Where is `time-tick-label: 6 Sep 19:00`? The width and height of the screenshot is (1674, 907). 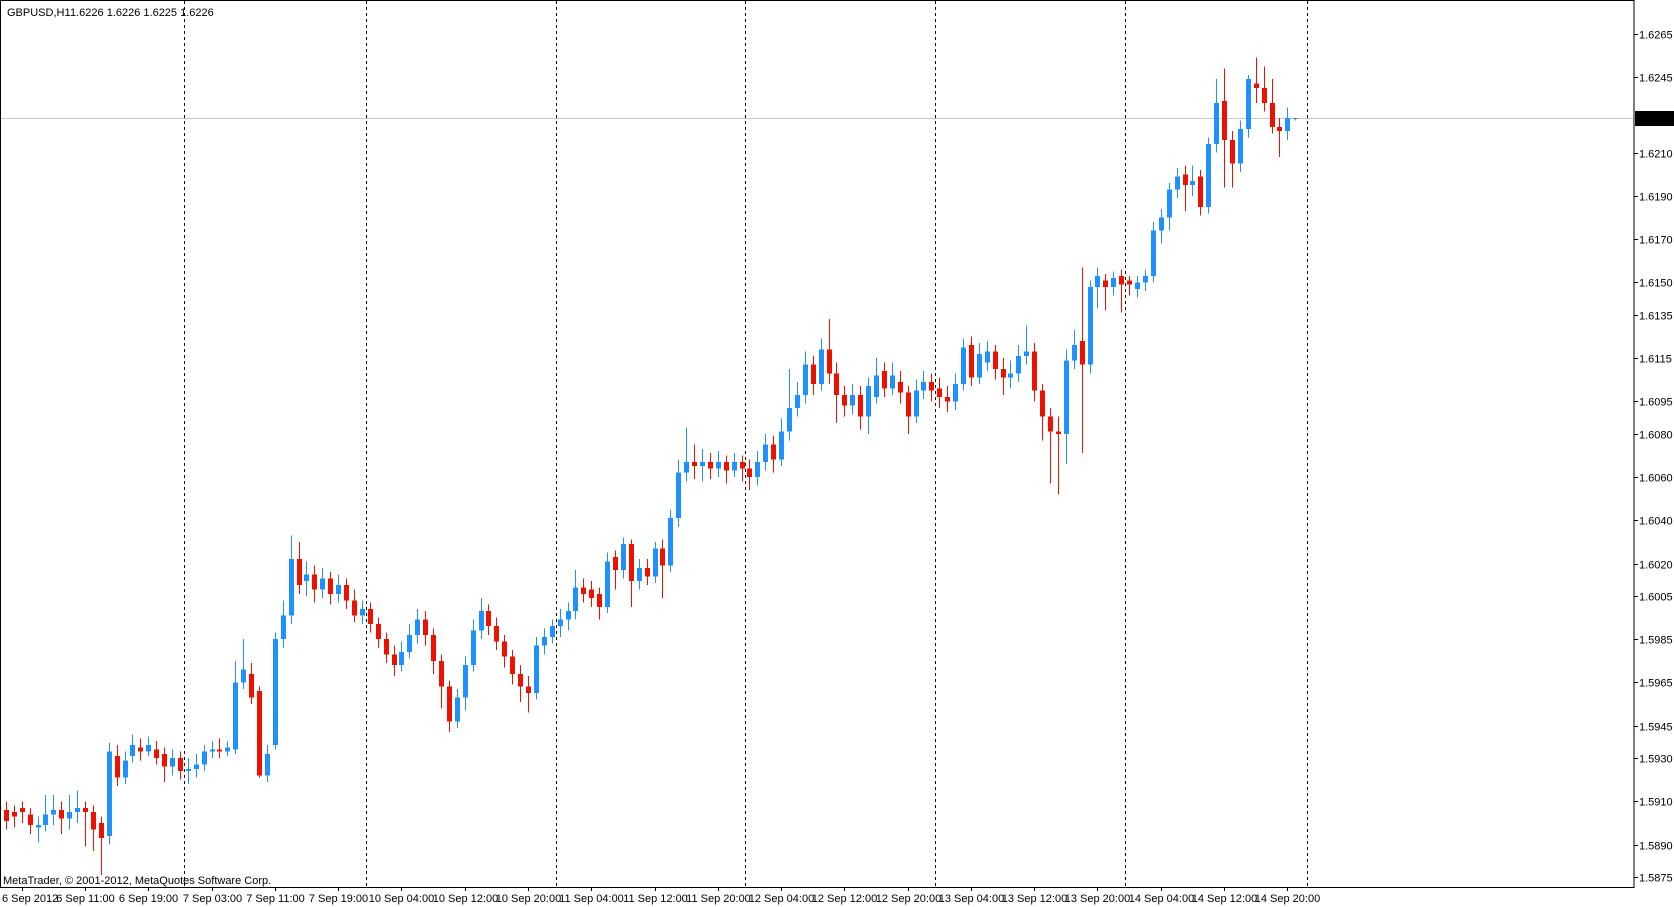
time-tick-label: 6 Sep 19:00 is located at coordinates (148, 899).